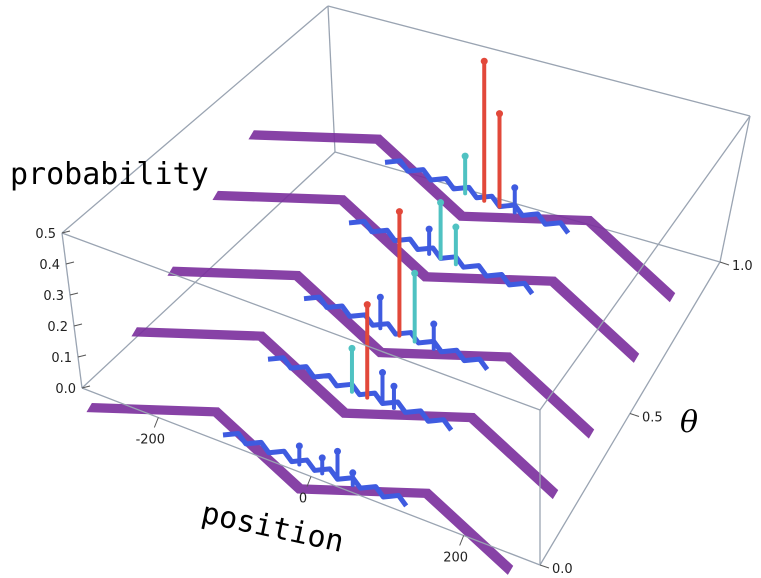  What do you see at coordinates (151, 440) in the screenshot?
I see `x-tick-label: -200` at bounding box center [151, 440].